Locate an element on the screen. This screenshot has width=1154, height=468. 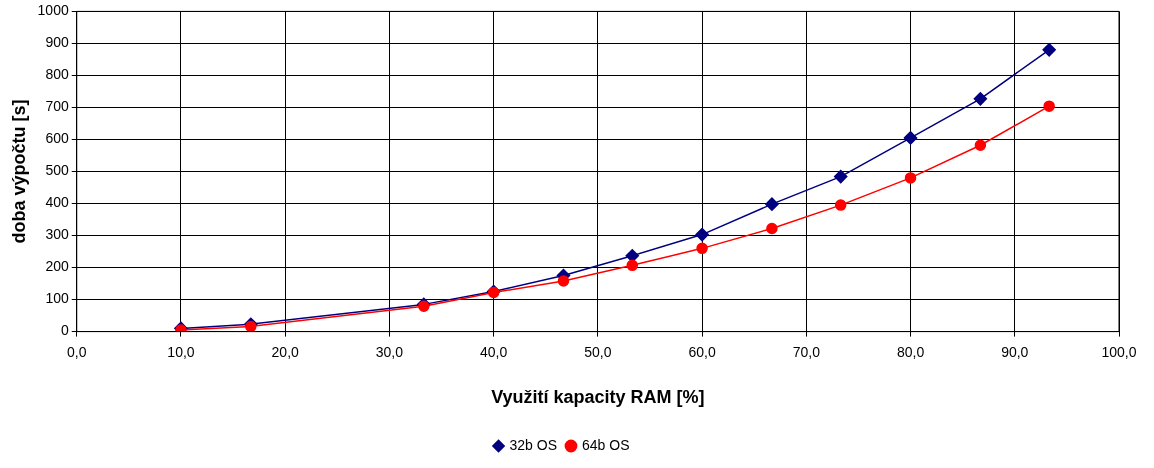
y-tick-label: 500 is located at coordinates (57, 170).